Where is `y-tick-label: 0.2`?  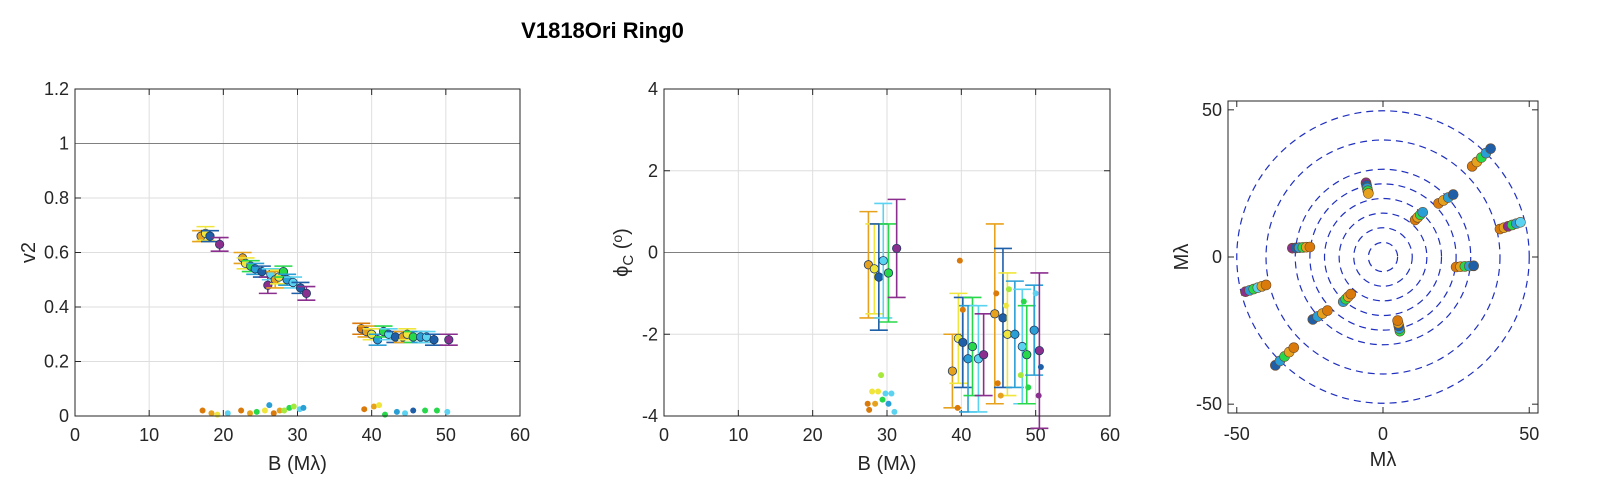
y-tick-label: 0.2 is located at coordinates (56, 362).